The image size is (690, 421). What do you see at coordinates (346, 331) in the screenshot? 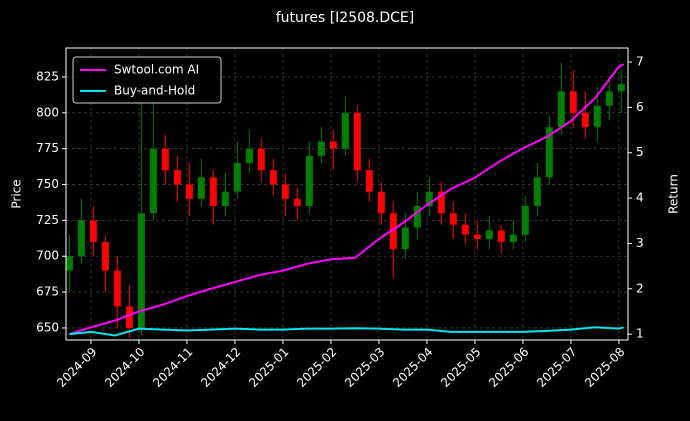
I see `line-series` at bounding box center [346, 331].